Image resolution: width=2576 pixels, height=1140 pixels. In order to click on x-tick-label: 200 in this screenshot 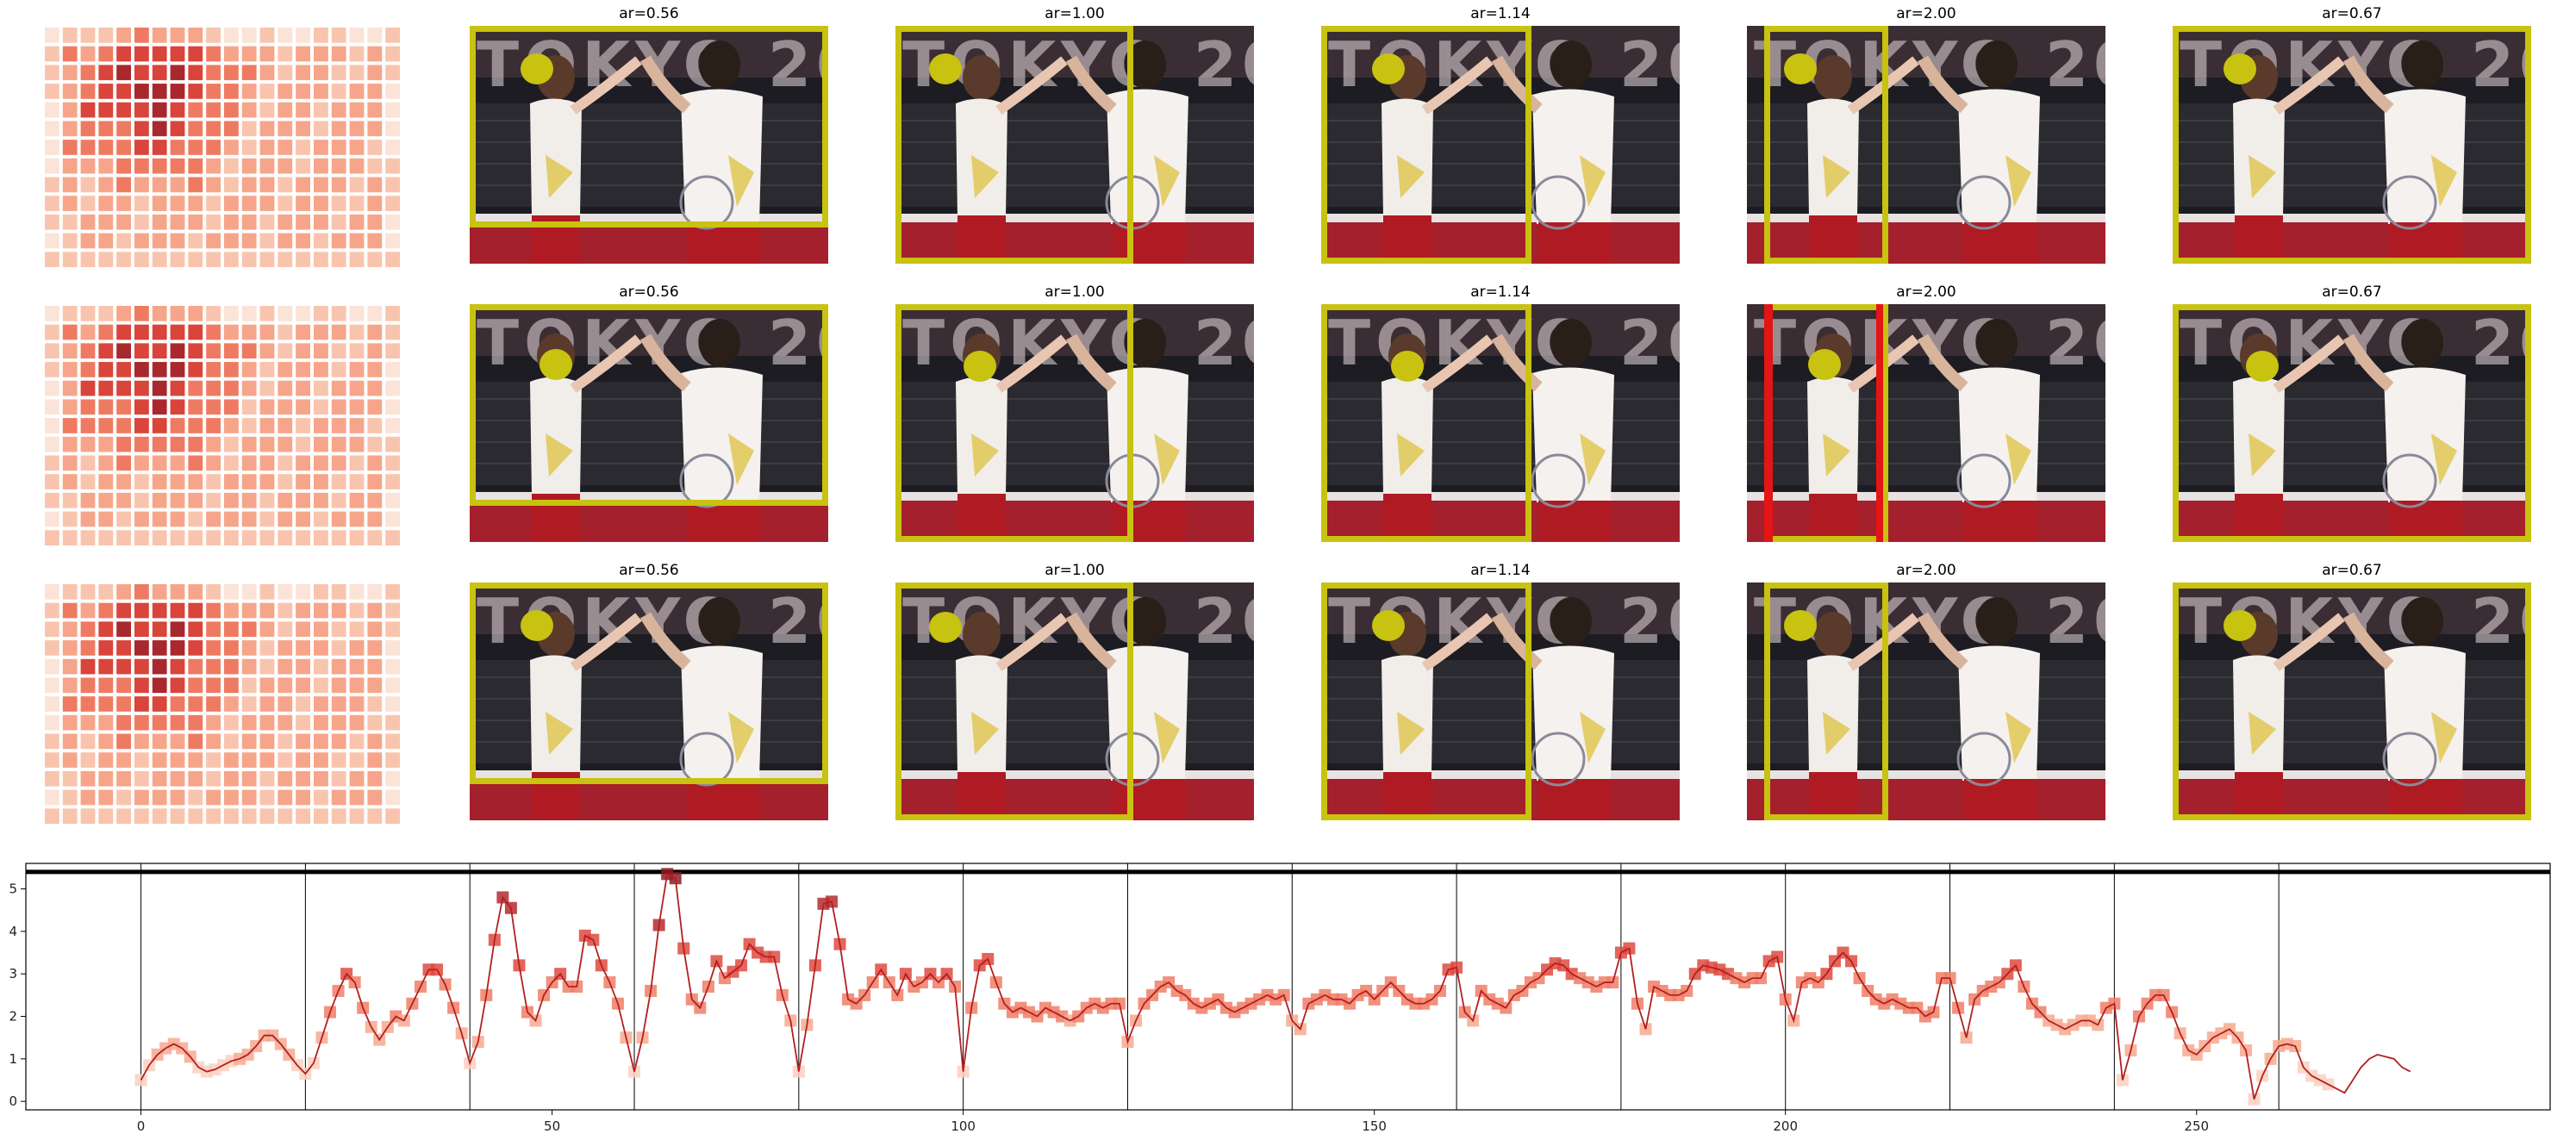, I will do `click(1785, 1126)`.